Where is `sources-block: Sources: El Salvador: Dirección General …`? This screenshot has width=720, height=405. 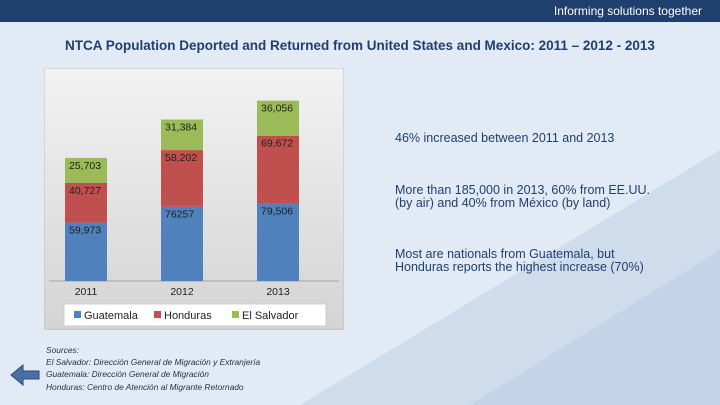 sources-block: Sources: El Salvador: Dirección General … is located at coordinates (153, 368).